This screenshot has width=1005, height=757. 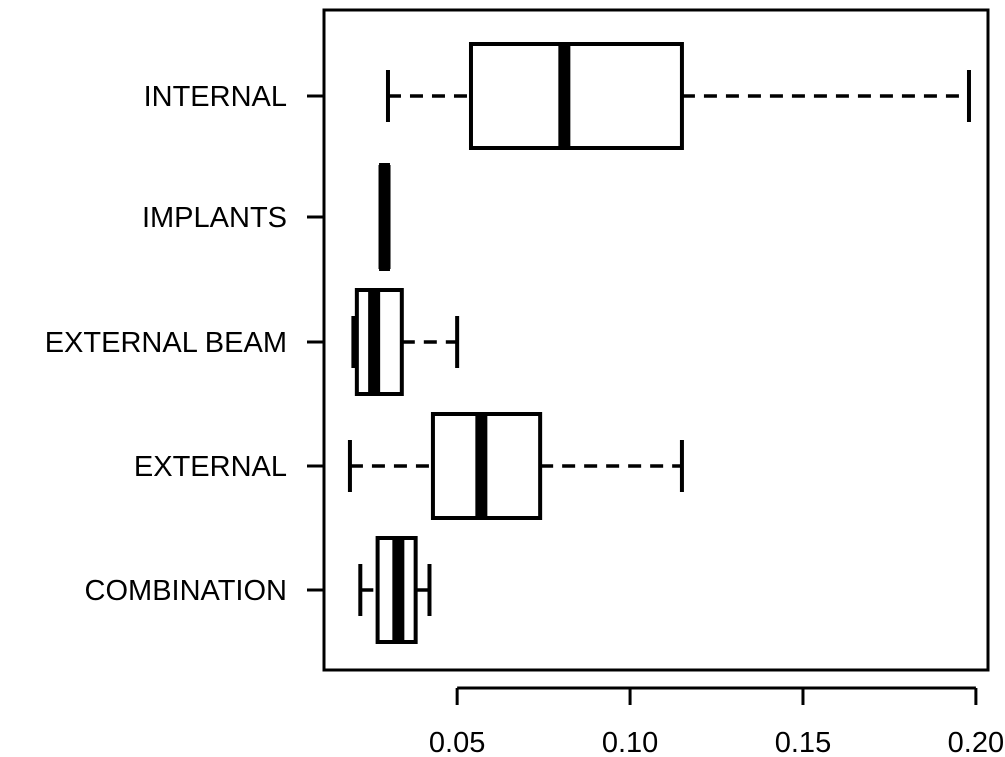 What do you see at coordinates (395, 590) in the screenshot?
I see `box-combination` at bounding box center [395, 590].